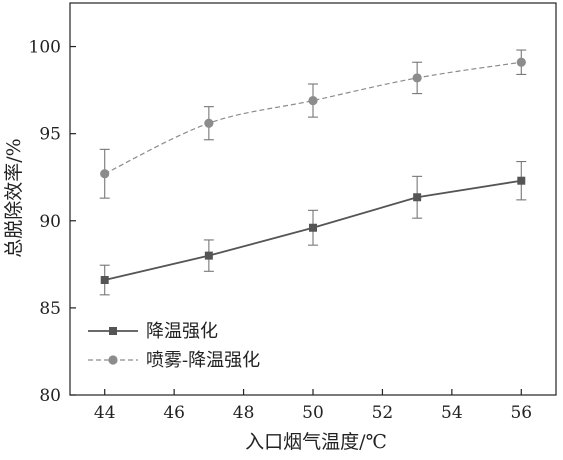 Image resolution: width=563 pixels, height=460 pixels. What do you see at coordinates (182, 331) in the screenshot?
I see `legend-label: 降温强化` at bounding box center [182, 331].